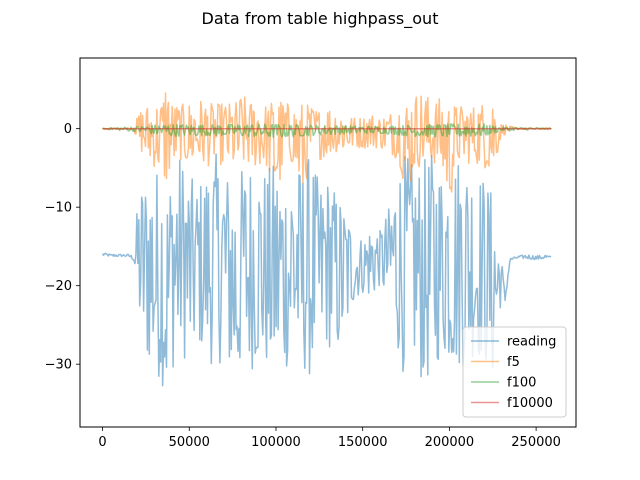  Describe the element at coordinates (58, 365) in the screenshot. I see `y-tick-label: −30` at that location.